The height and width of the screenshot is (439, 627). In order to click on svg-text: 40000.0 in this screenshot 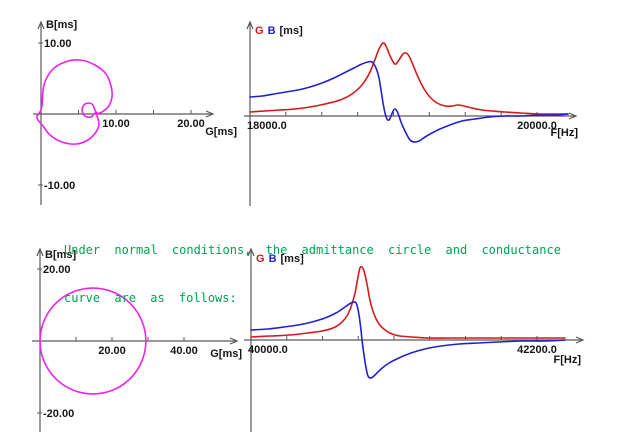, I will do `click(268, 350)`.